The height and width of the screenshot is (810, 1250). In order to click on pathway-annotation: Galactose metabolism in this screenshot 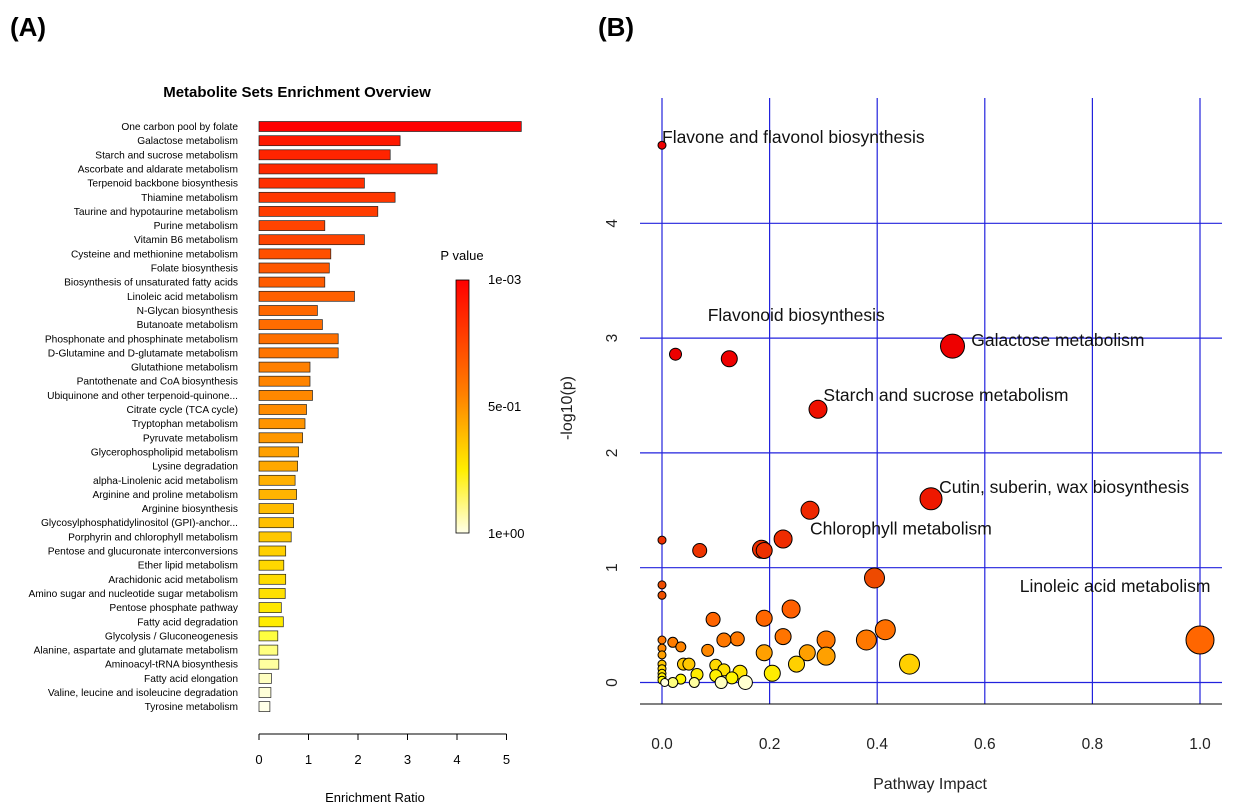, I will do `click(1057, 340)`.